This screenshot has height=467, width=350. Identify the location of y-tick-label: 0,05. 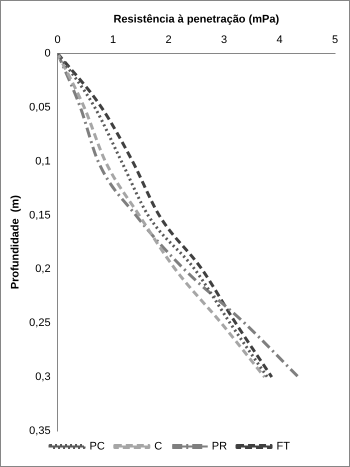
(40, 107).